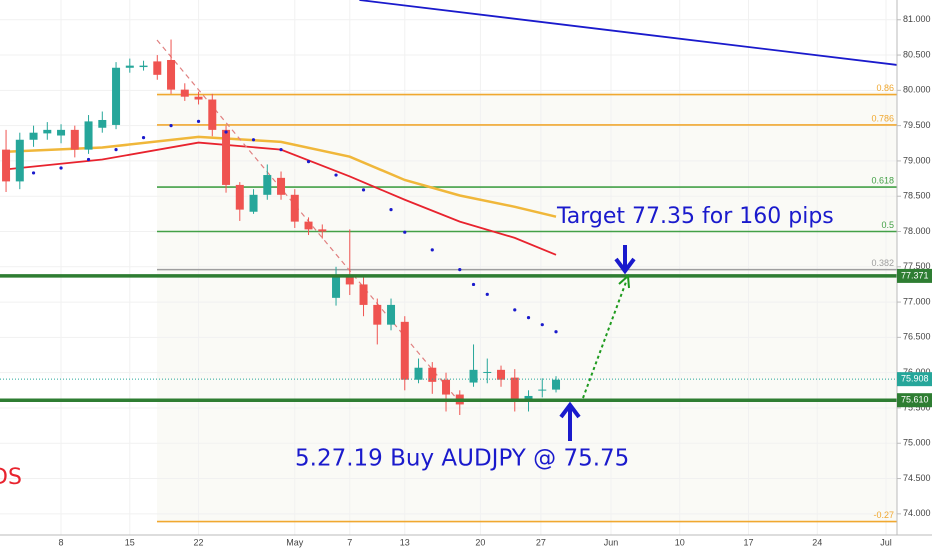 The height and width of the screenshot is (550, 932). I want to click on x-tick-label: 27, so click(541, 542).